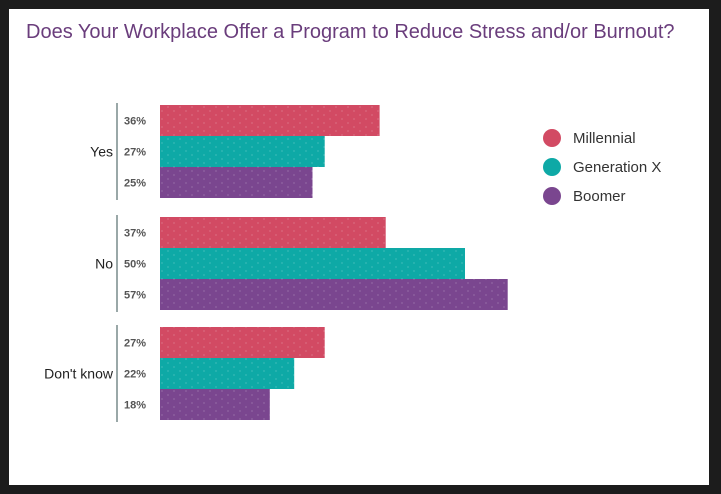 Image resolution: width=721 pixels, height=494 pixels. I want to click on data-label: 57%, so click(135, 296).